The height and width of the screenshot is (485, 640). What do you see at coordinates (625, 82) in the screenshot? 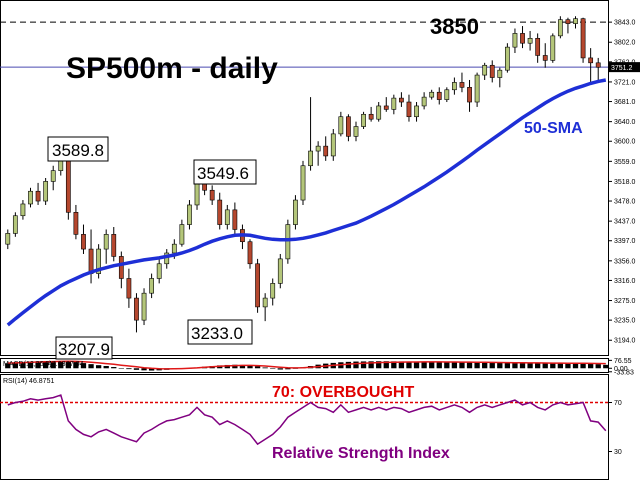
I see `price-tick-label: 3721.0` at bounding box center [625, 82].